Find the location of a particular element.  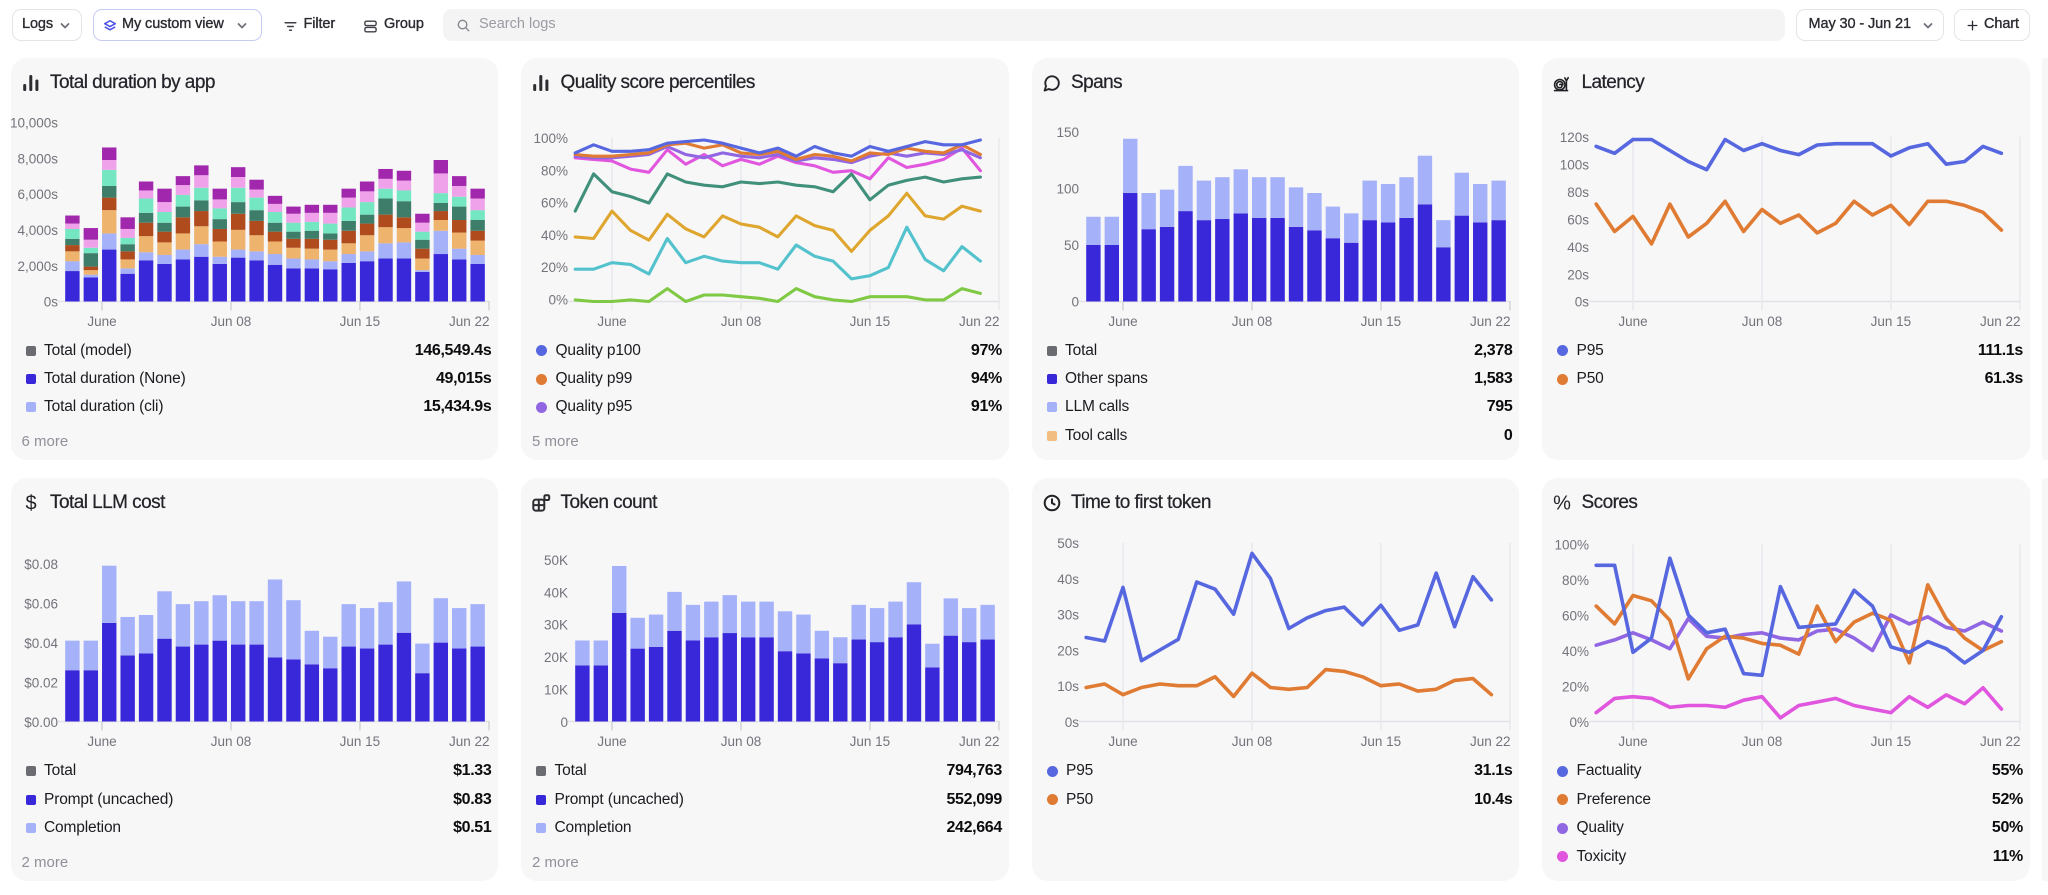

svg-text: $0.00 is located at coordinates (41, 722).